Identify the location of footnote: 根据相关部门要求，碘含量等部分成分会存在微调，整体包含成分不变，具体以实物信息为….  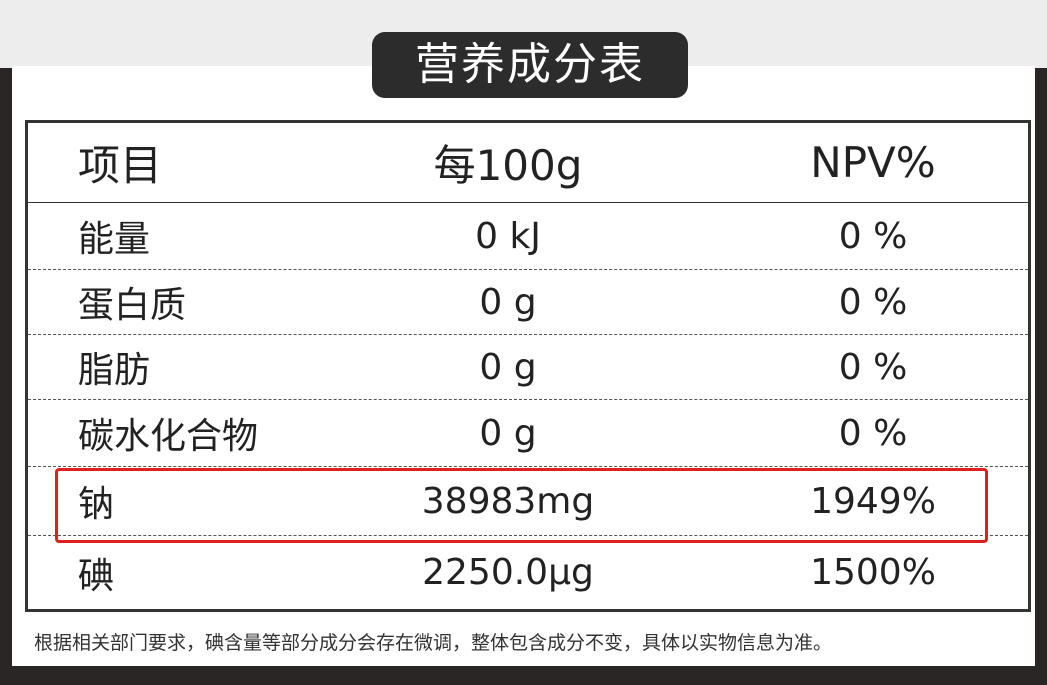
(433, 643).